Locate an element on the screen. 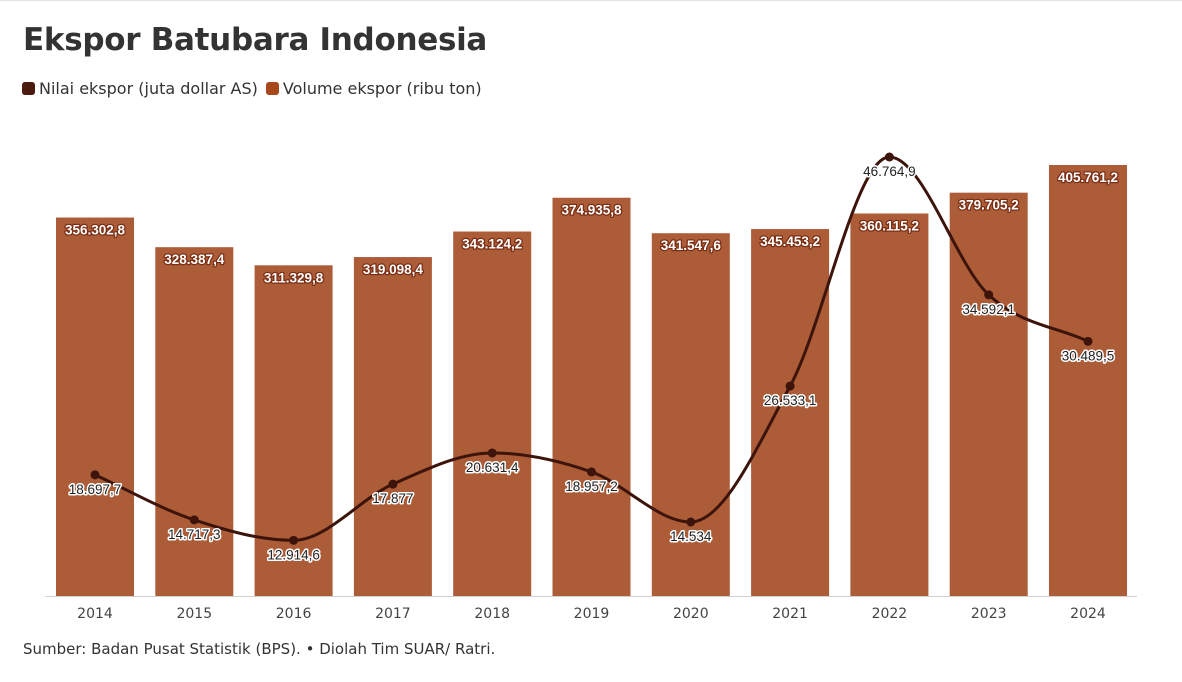 This screenshot has width=1182, height=682. bar-value-label-2015: 328.387,4 is located at coordinates (194, 259).